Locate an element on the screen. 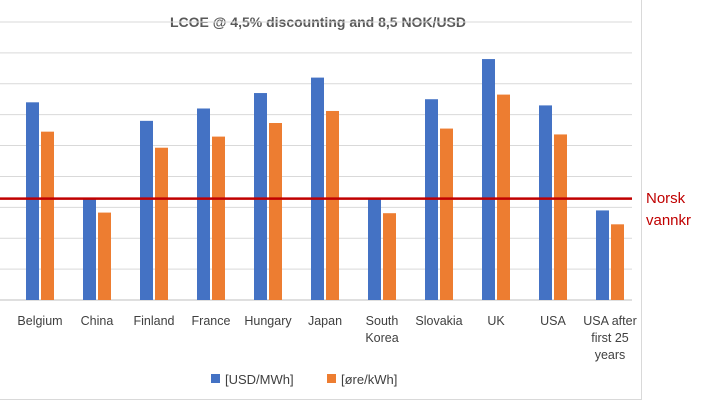 This screenshot has width=706, height=403. reference-line-label: Norsk is located at coordinates (666, 198).